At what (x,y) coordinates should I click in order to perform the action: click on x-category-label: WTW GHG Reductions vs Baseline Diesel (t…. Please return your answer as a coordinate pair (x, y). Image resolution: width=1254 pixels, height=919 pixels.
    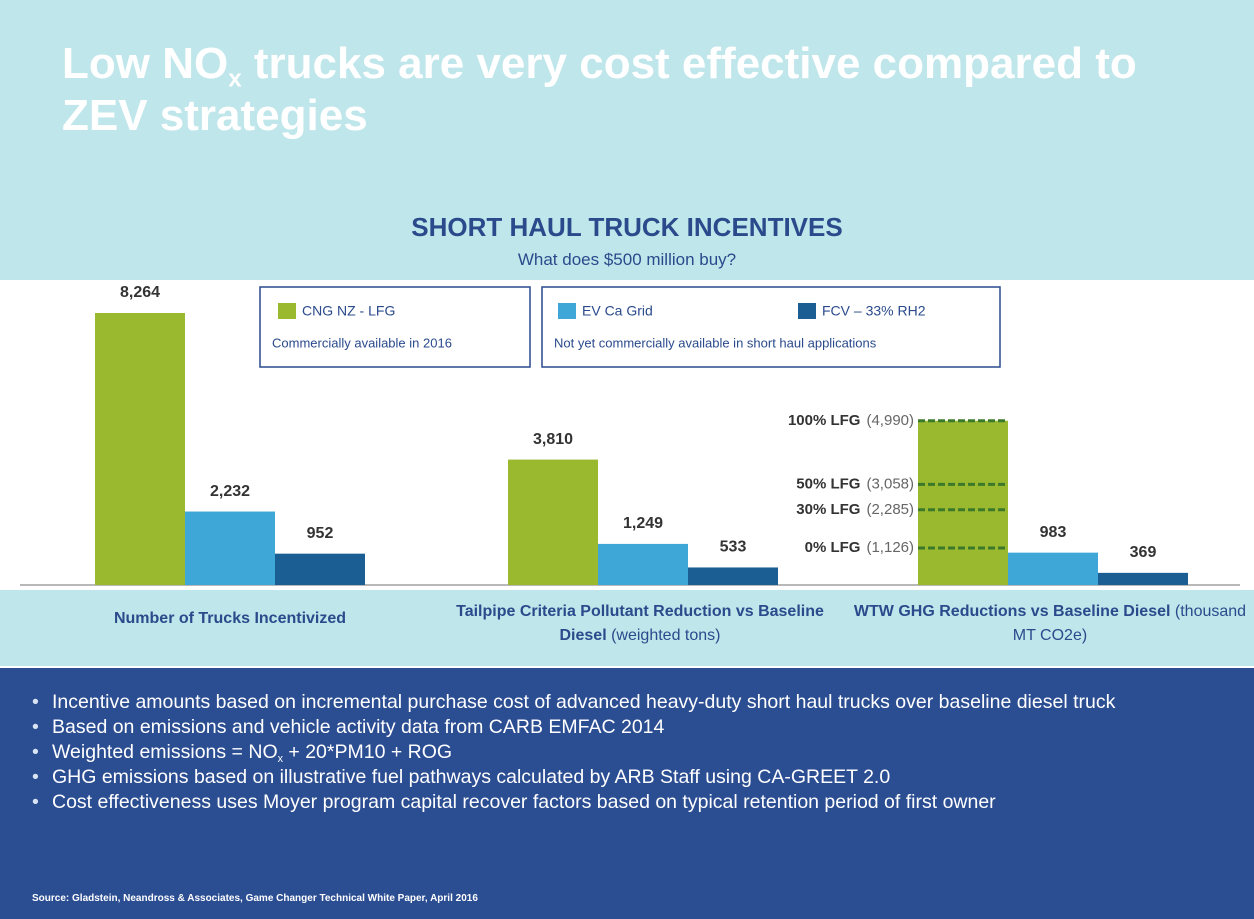
    Looking at the image, I should click on (1050, 624).